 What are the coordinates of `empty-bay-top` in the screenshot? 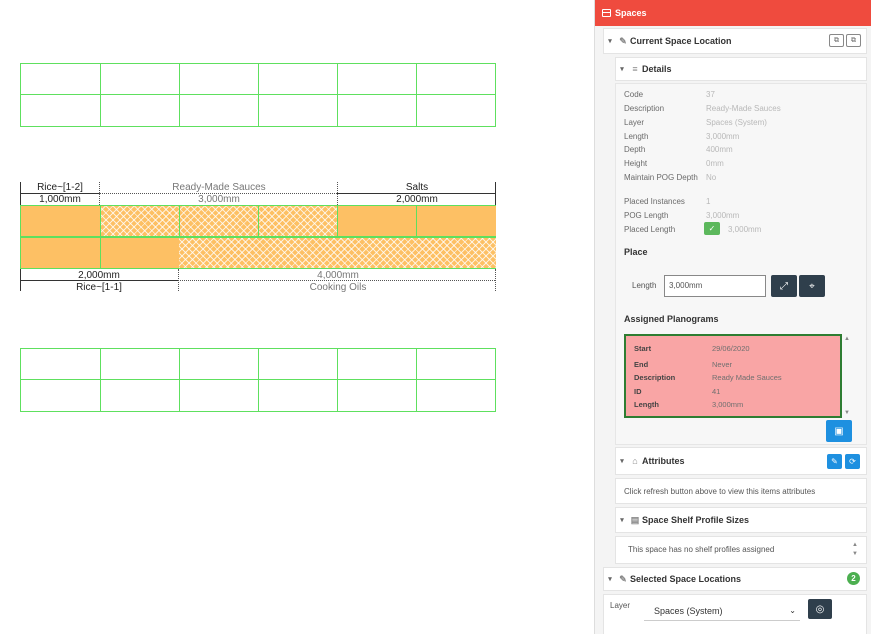 It's located at (258, 95).